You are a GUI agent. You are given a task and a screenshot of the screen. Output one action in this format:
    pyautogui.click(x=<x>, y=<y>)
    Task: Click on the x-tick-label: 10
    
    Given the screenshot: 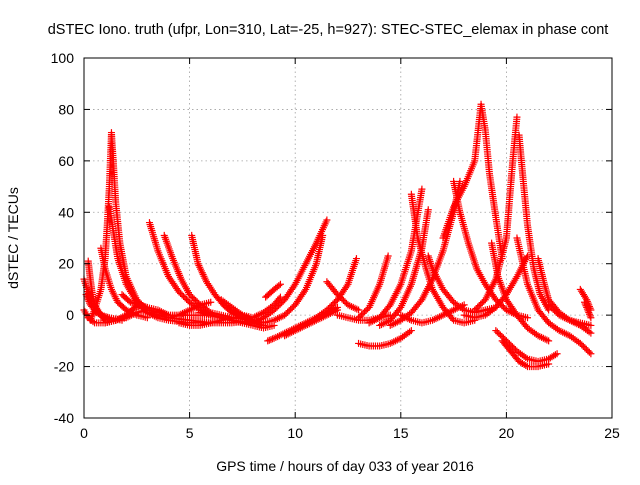 What is the action you would take?
    pyautogui.click(x=295, y=433)
    